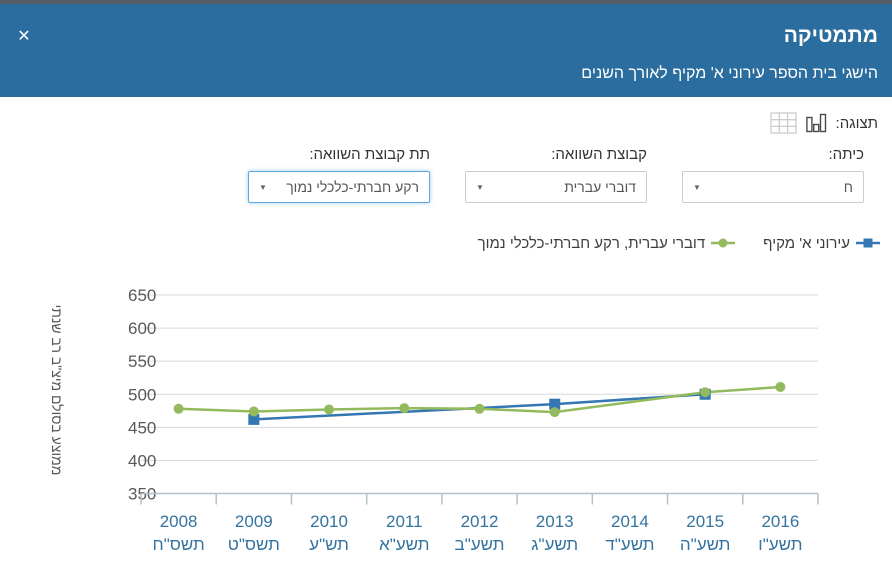 This screenshot has width=892, height=581. Describe the element at coordinates (480, 521) in the screenshot. I see `x-tick-year: 2012` at that location.